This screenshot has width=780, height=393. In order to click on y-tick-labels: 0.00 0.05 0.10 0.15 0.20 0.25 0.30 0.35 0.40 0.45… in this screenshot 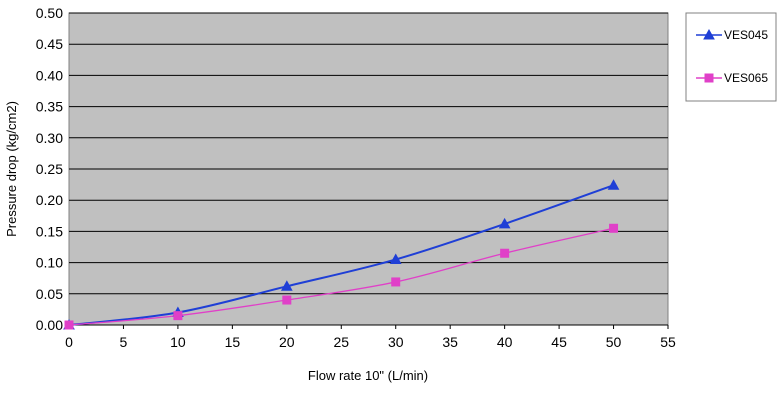, I will do `click(49, 169)`.